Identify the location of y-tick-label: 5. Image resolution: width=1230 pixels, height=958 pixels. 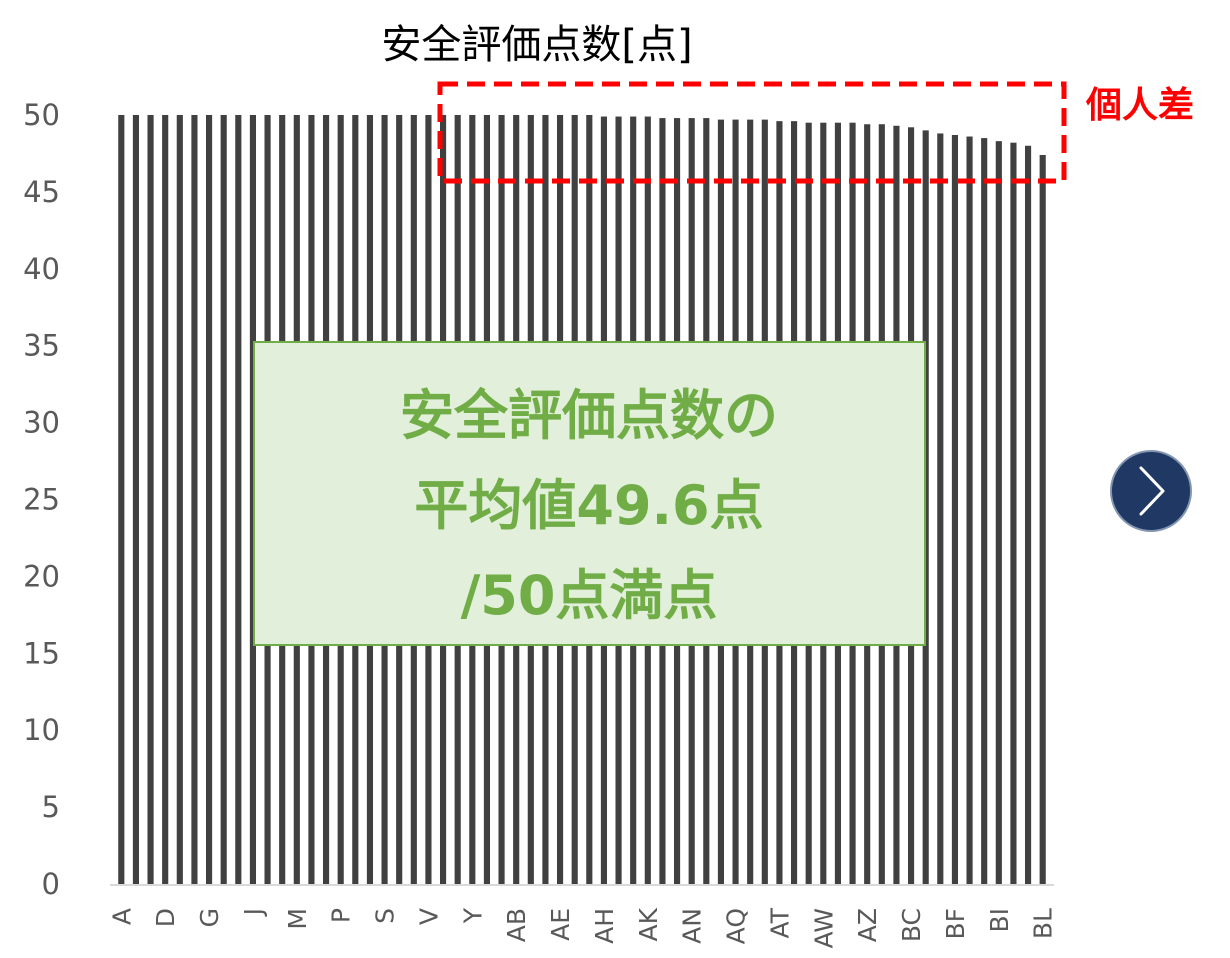
(51, 807).